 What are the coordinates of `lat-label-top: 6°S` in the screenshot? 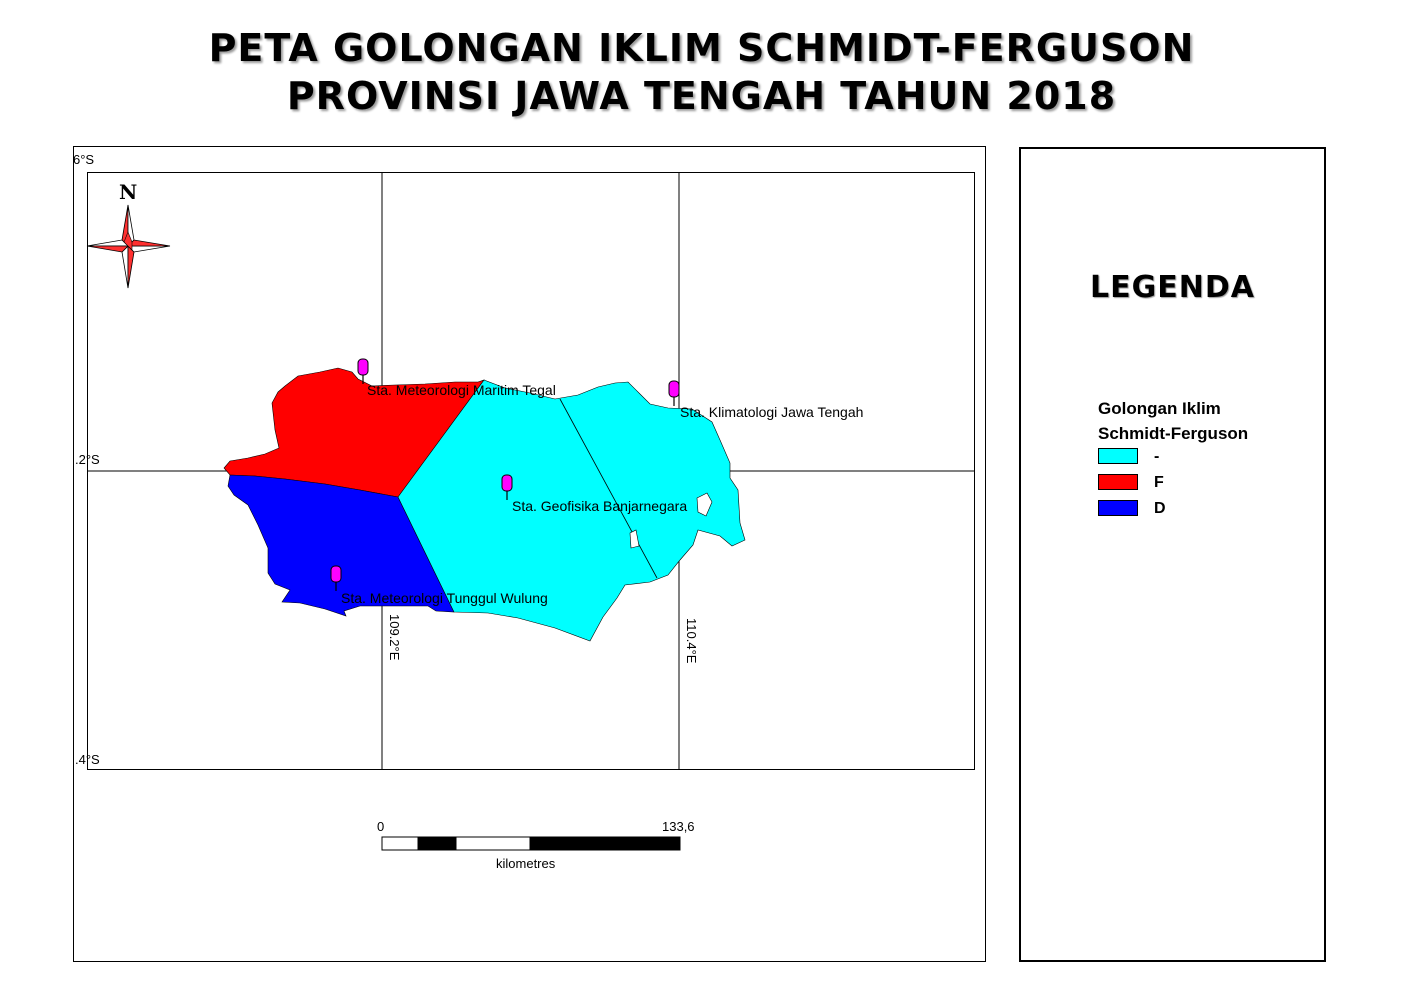 It's located at (84, 159).